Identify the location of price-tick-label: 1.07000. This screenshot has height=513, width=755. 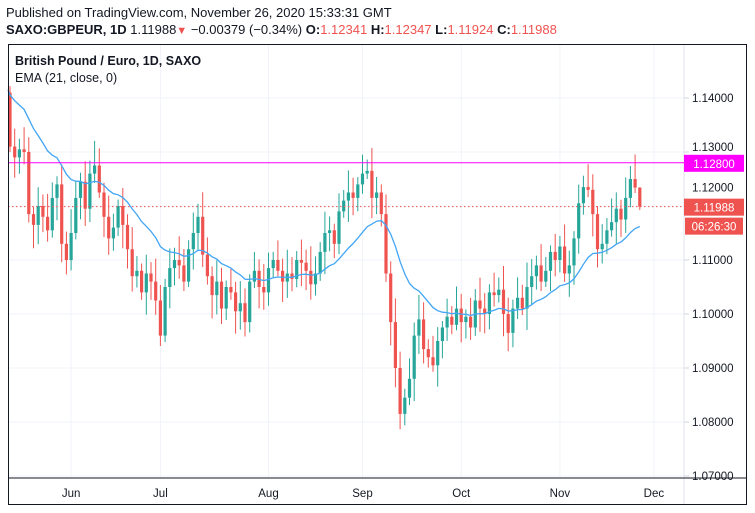
(713, 477).